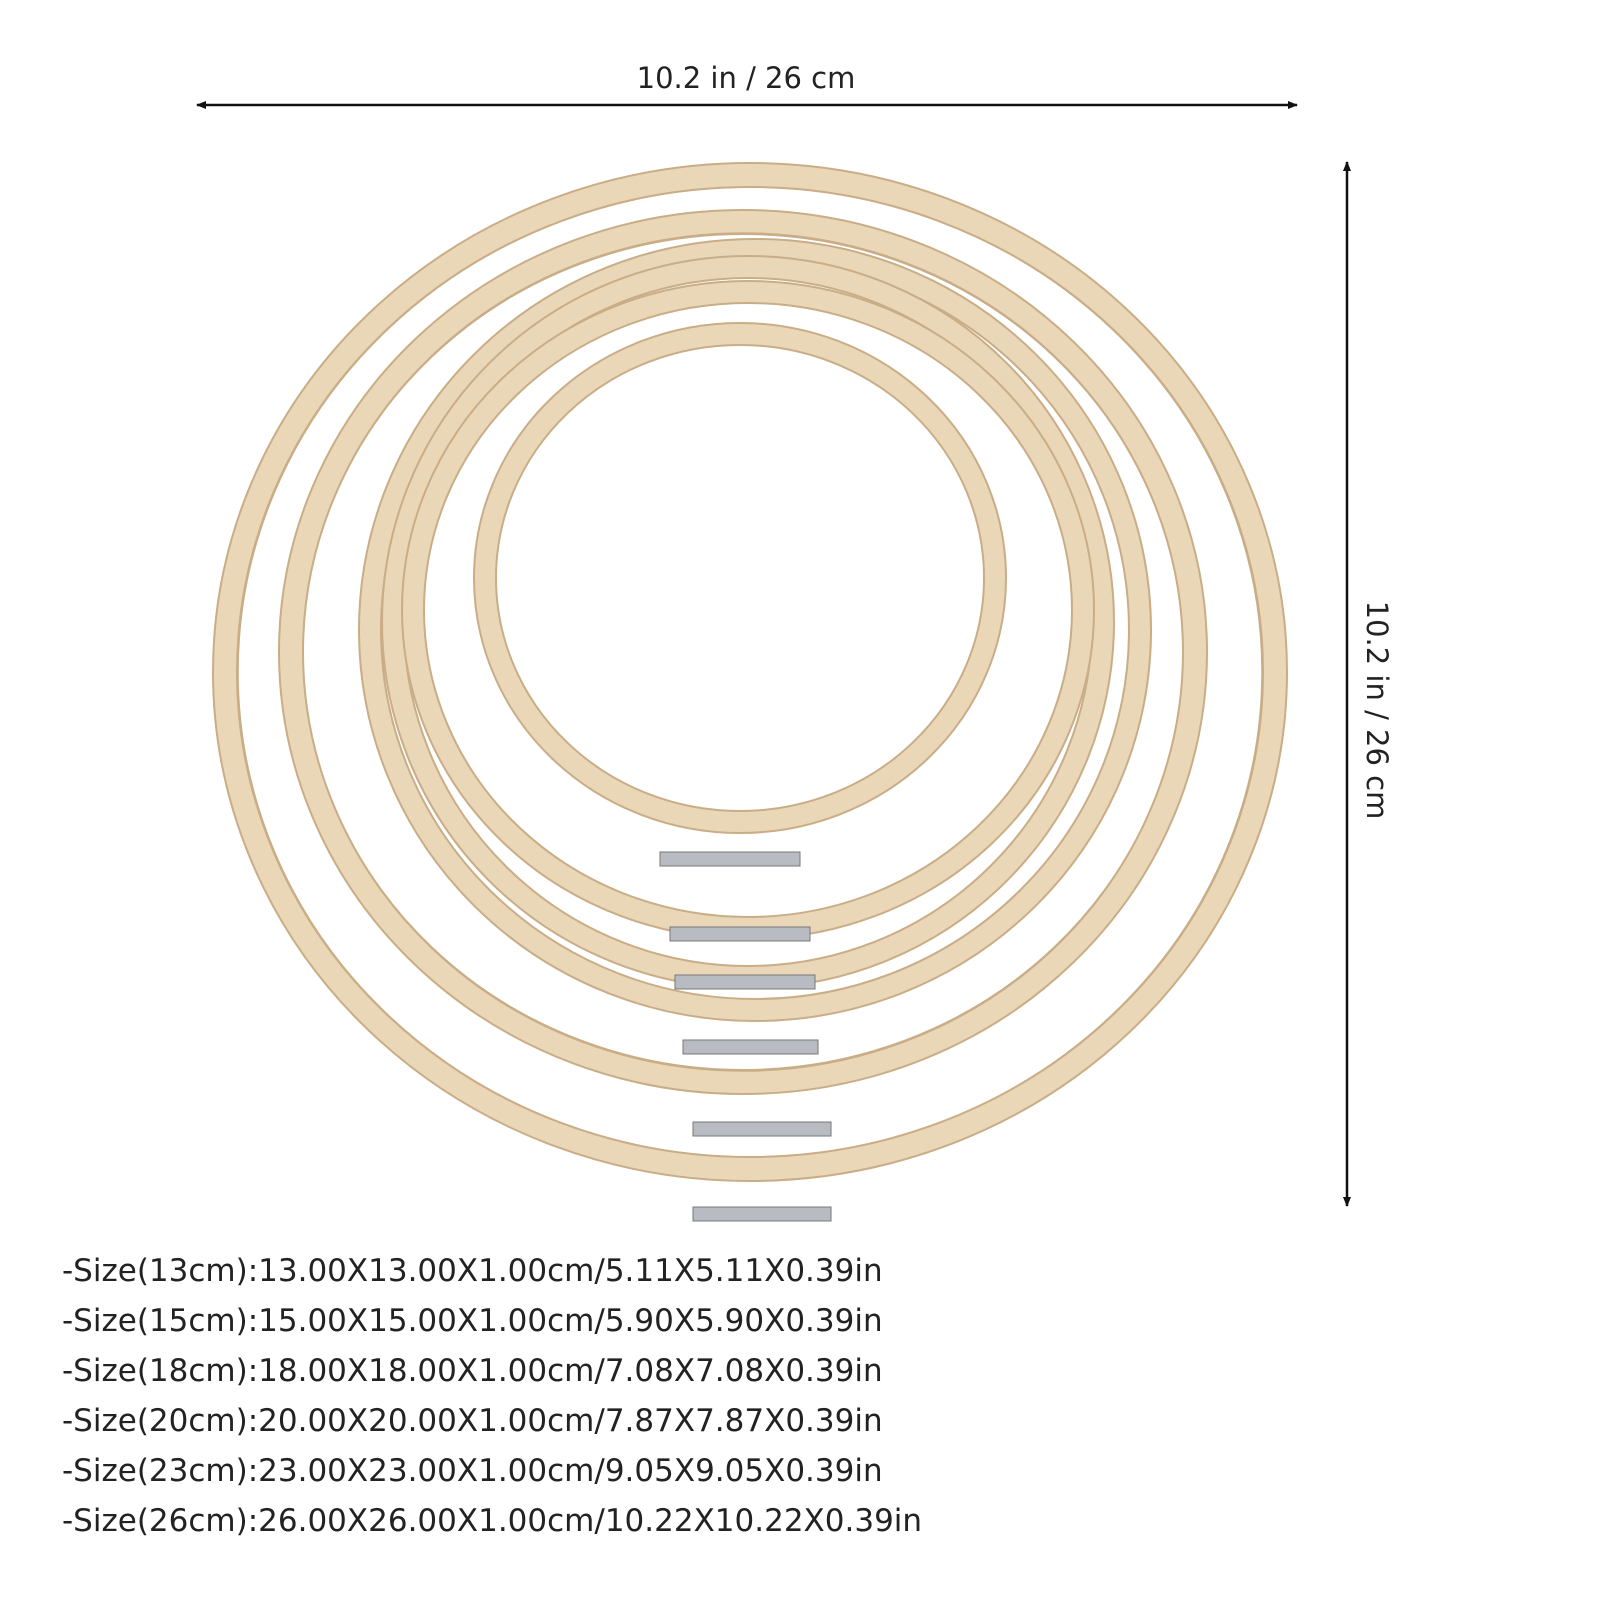 The width and height of the screenshot is (1600, 1600). Describe the element at coordinates (745, 1036) in the screenshot. I see `hoop-screws` at that location.